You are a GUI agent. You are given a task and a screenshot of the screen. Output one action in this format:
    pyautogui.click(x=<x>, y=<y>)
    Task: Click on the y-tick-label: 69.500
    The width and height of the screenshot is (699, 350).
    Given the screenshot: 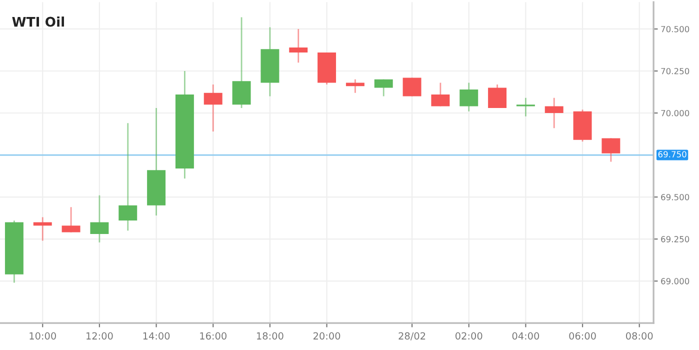 What is the action you would take?
    pyautogui.click(x=675, y=197)
    